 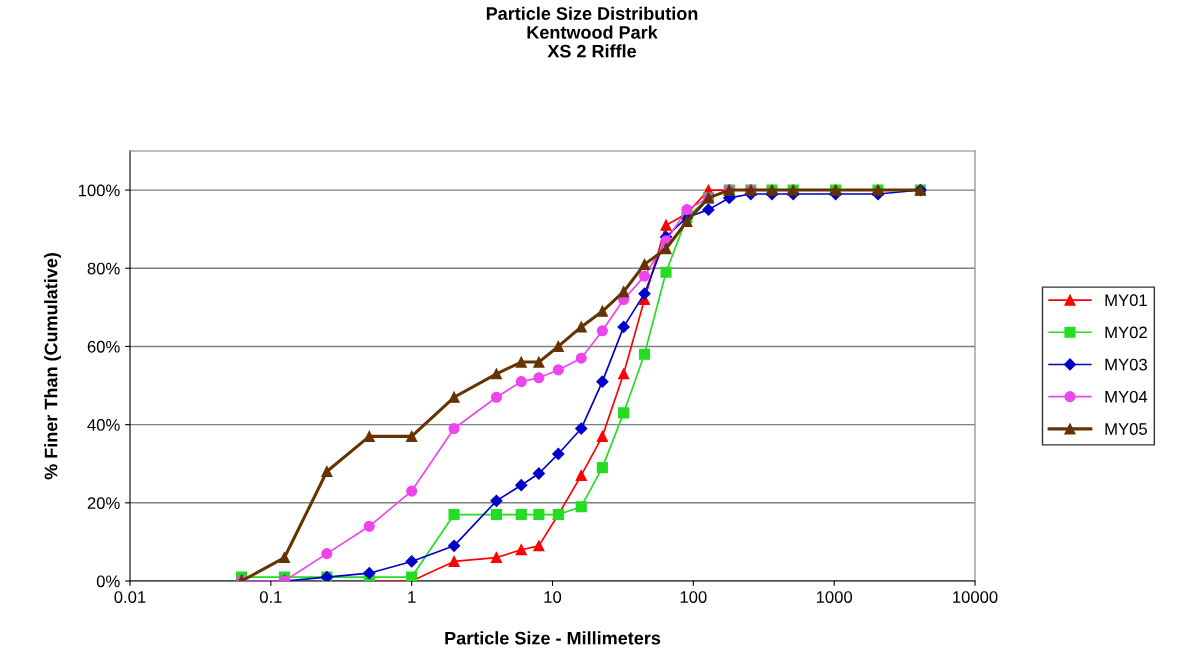 I want to click on x-tick-label: 100, so click(x=693, y=597).